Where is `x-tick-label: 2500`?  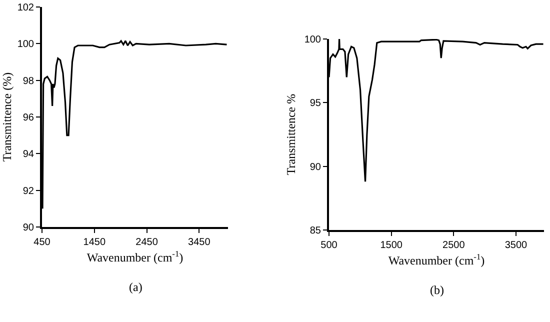
x-tick-label: 2500 is located at coordinates (454, 245).